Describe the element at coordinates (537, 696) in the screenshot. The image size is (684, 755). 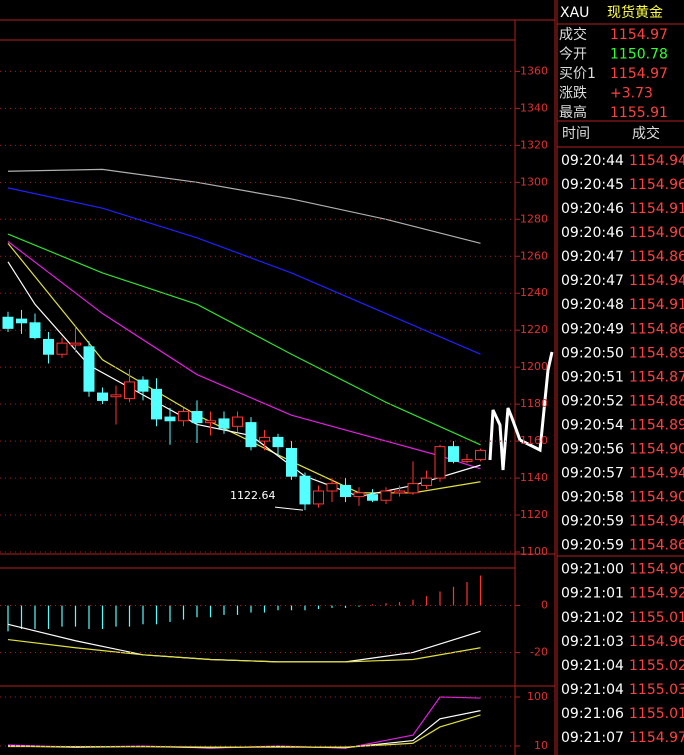
I see `y-tick-label: 100` at that location.